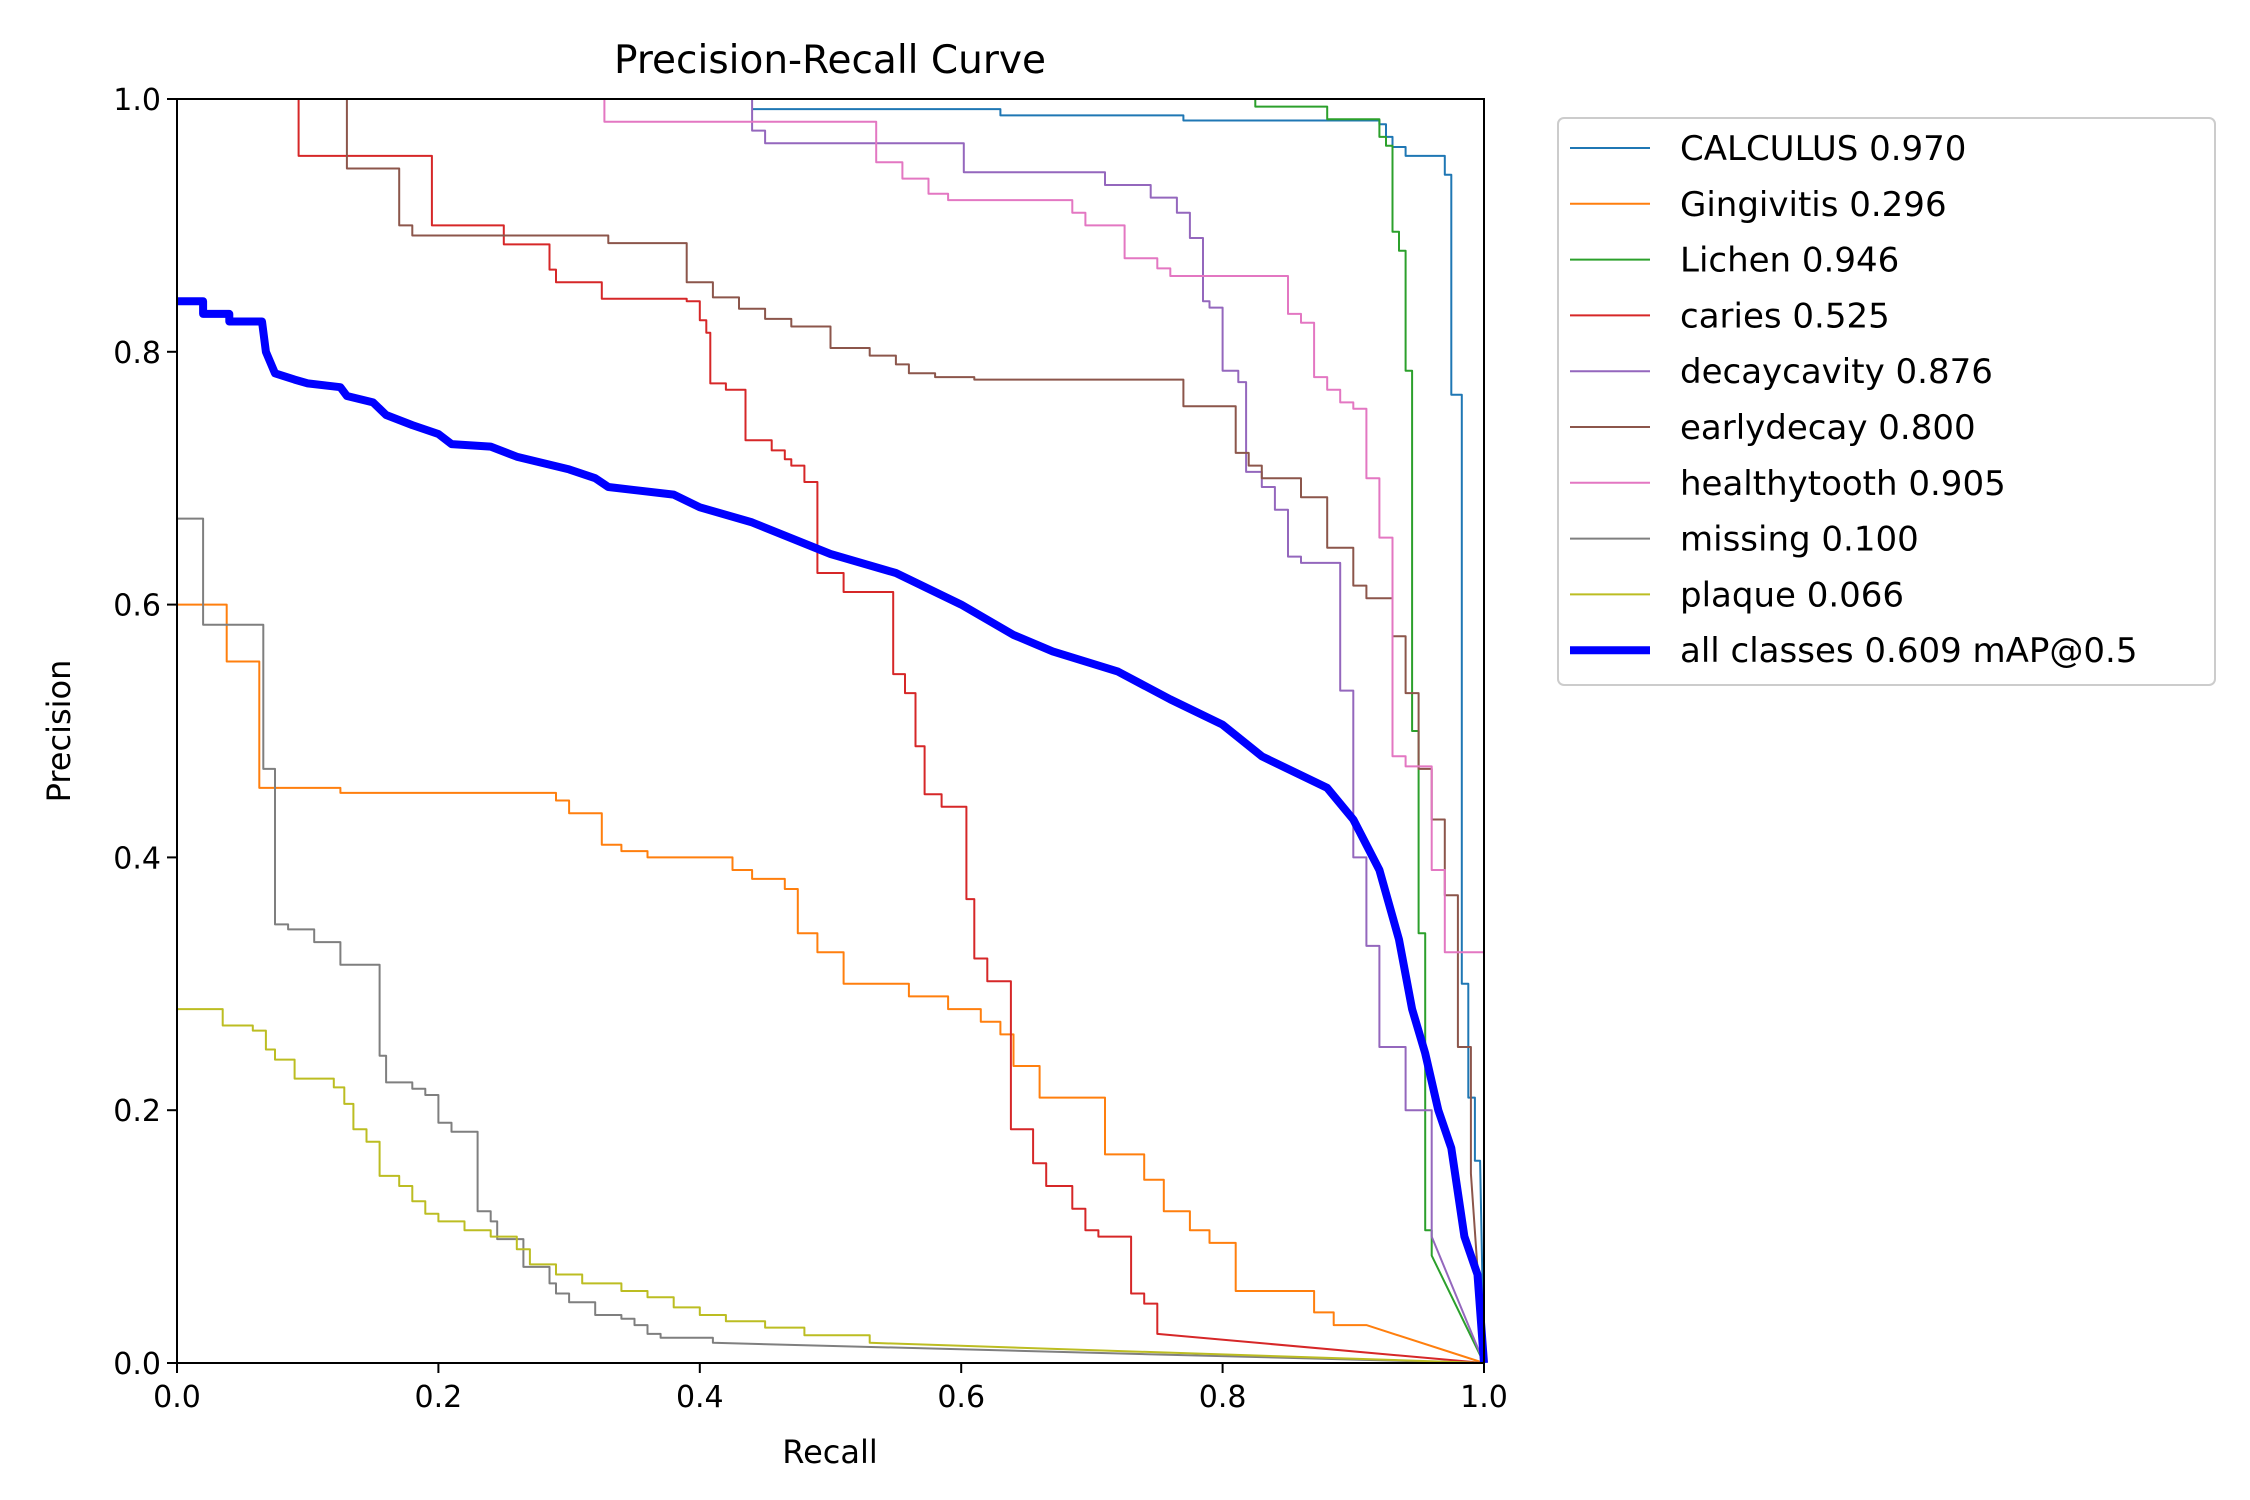 This screenshot has height=1500, width=2250. What do you see at coordinates (1843, 484) in the screenshot?
I see `legend-label: healthytooth 0.905` at bounding box center [1843, 484].